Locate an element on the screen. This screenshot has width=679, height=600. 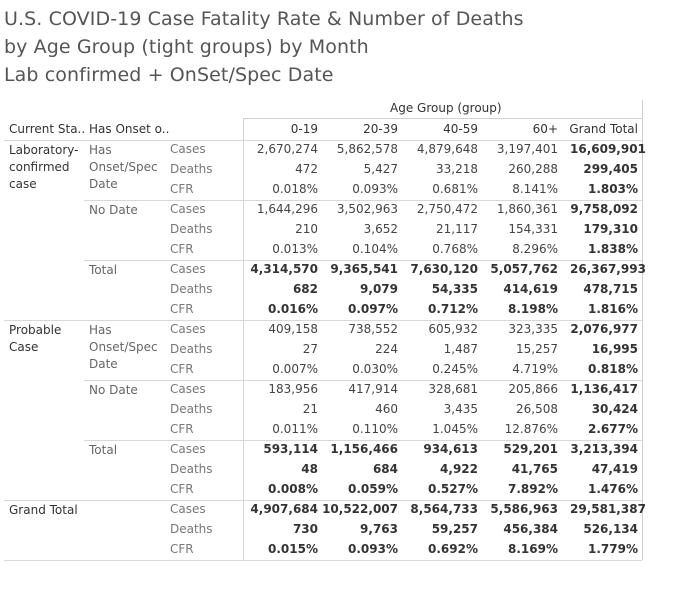
data-cell: 210 is located at coordinates (306, 229).